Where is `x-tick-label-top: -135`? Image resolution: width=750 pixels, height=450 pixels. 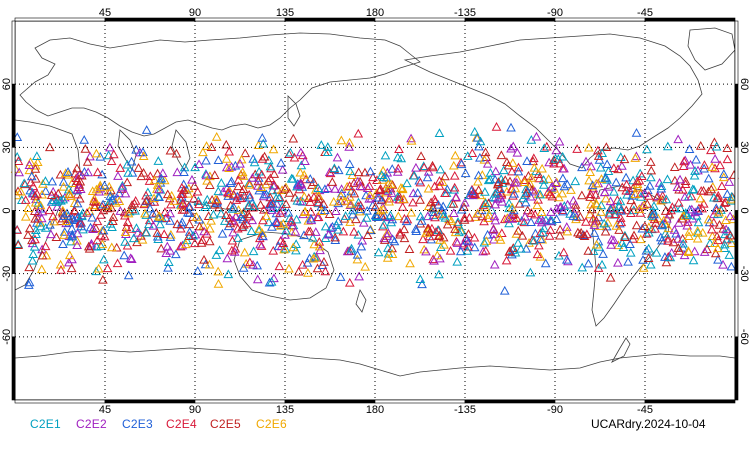
x-tick-label-top: -135 is located at coordinates (465, 13).